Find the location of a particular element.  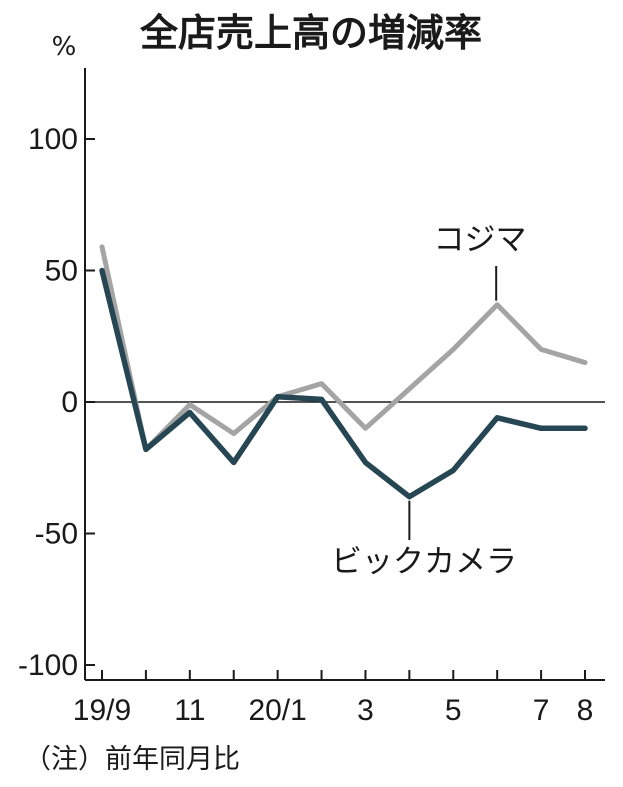

chart-title: 全店売上高の増減率 is located at coordinates (310, 33).